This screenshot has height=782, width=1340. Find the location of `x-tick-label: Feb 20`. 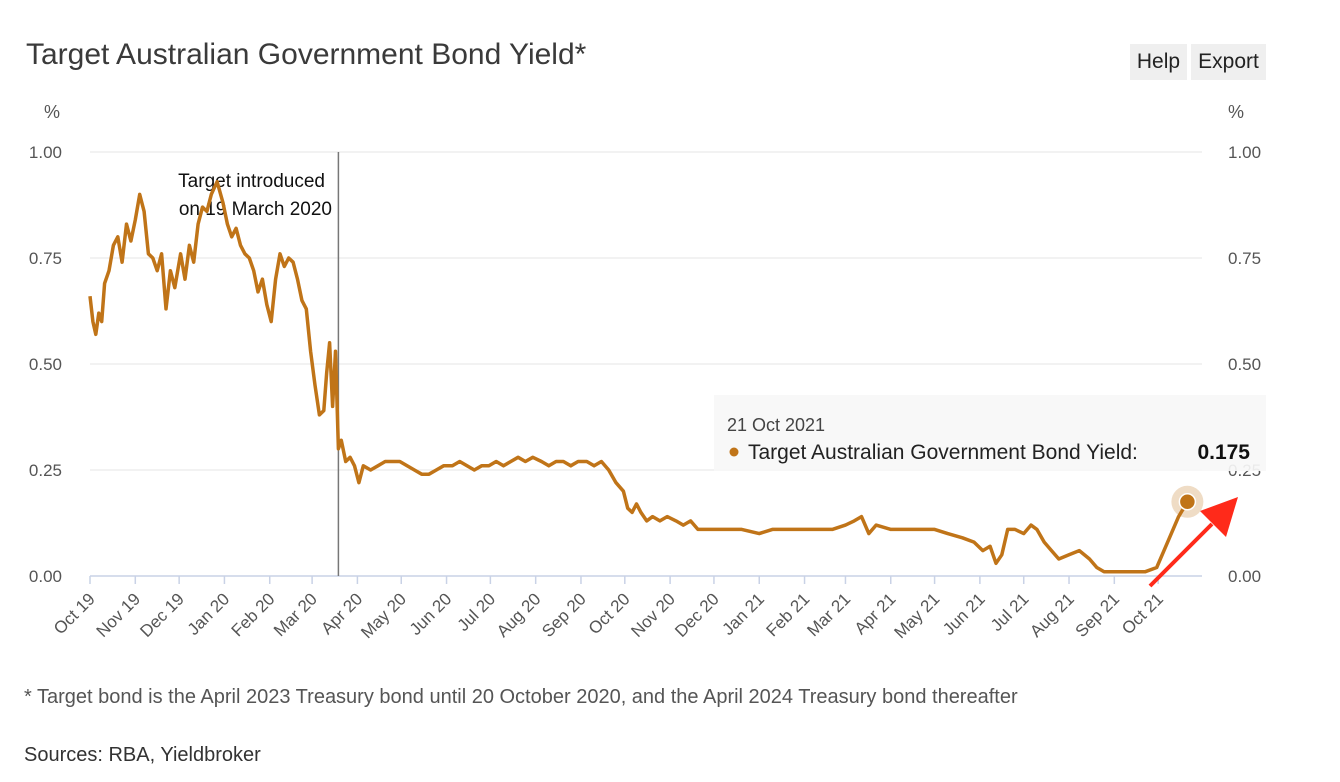

x-tick-label: Feb 20 is located at coordinates (253, 614).